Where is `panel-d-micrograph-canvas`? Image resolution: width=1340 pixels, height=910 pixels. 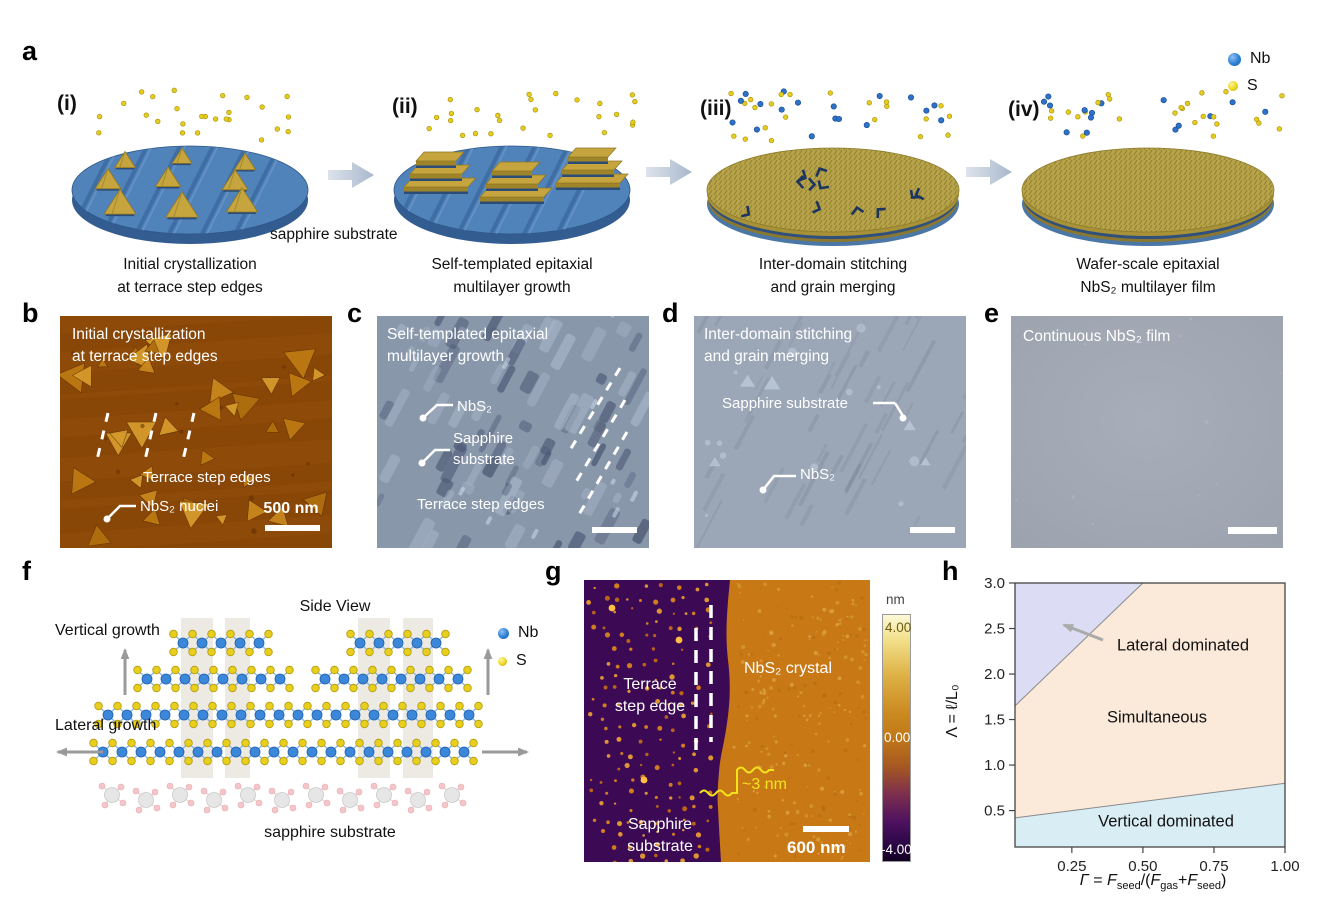
panel-d-micrograph-canvas is located at coordinates (830, 432).